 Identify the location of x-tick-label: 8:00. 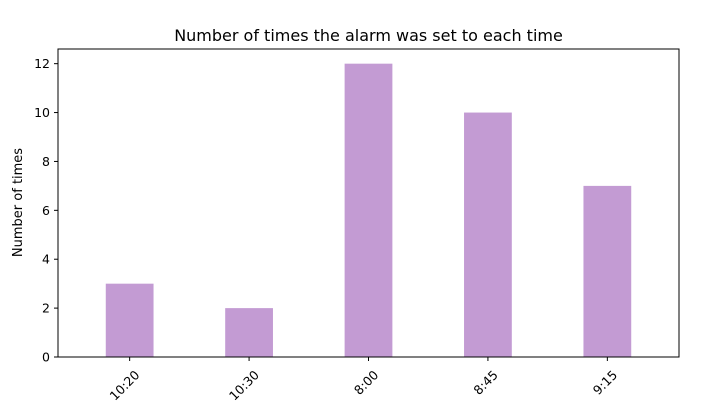
(366, 382).